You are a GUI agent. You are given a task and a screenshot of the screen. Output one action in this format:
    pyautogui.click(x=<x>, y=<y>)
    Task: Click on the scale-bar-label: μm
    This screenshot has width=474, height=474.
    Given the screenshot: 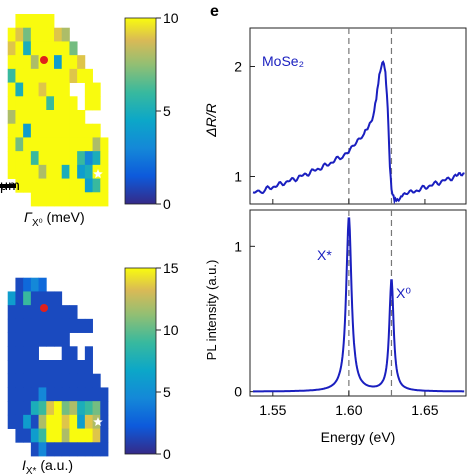 What is the action you would take?
    pyautogui.click(x=10, y=185)
    